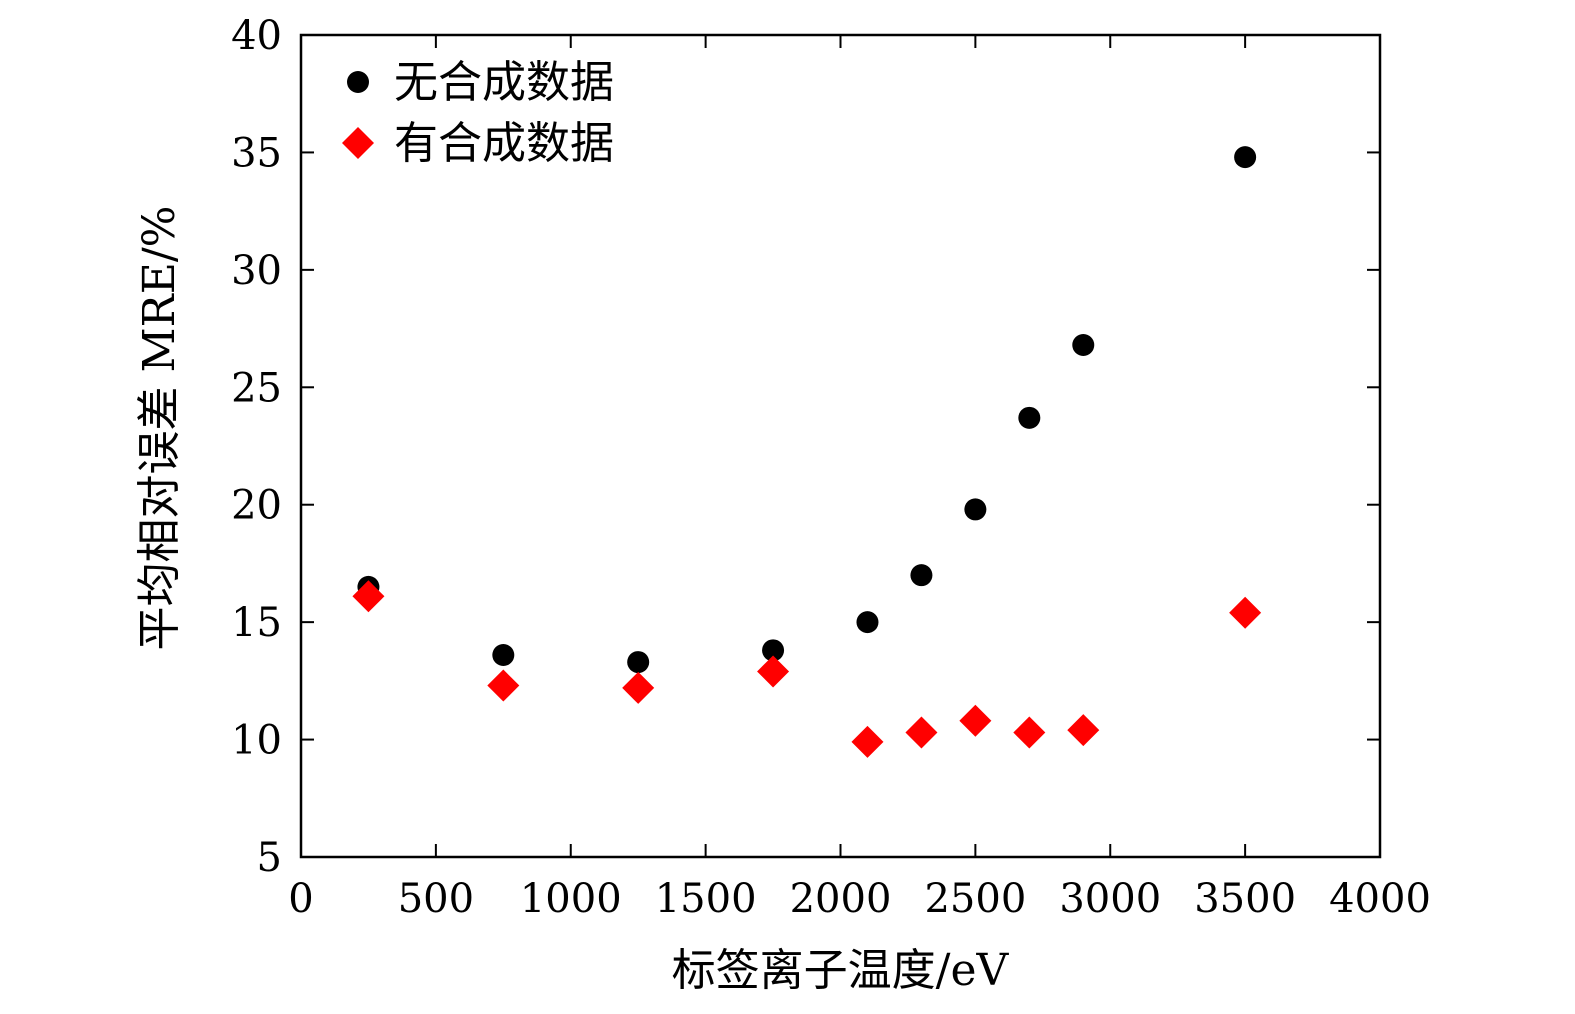  What do you see at coordinates (504, 82) in the screenshot?
I see `legend-label-series-1: 无合成数据` at bounding box center [504, 82].